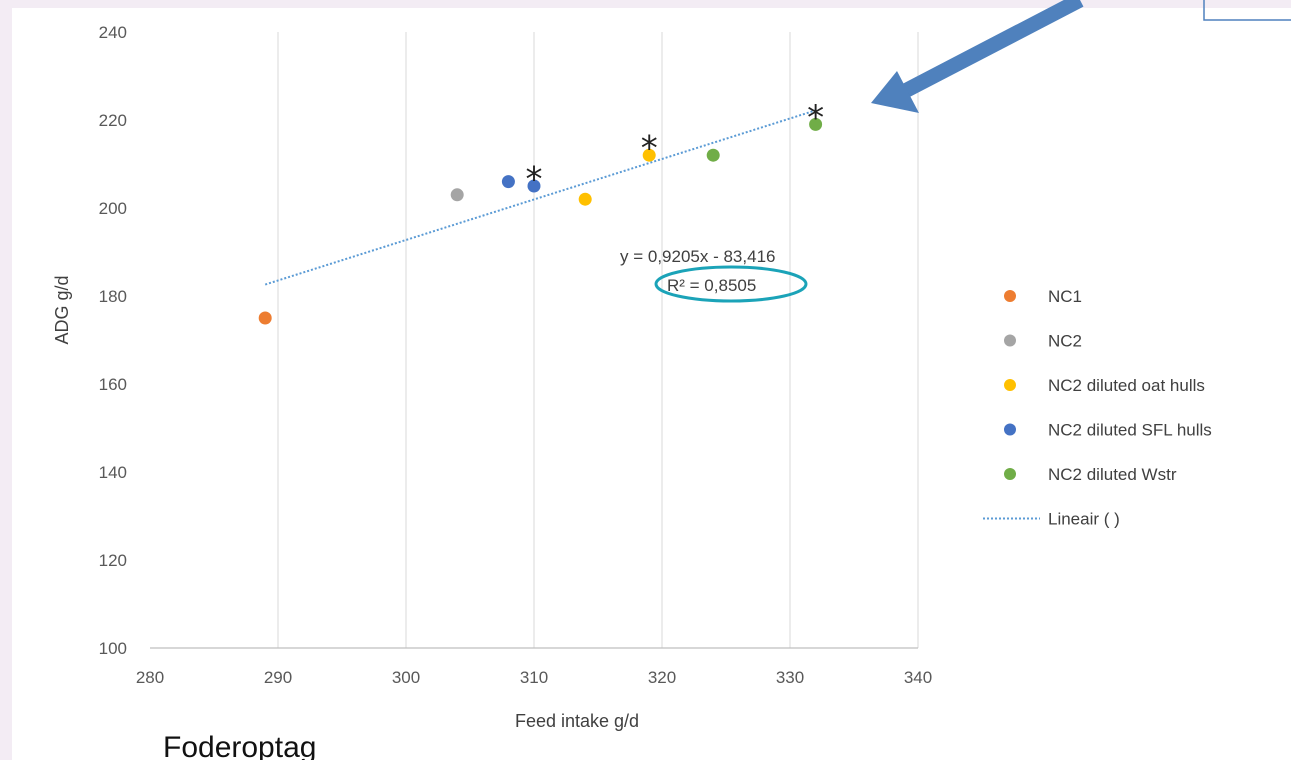 This screenshot has height=760, width=1291. Describe the element at coordinates (113, 32) in the screenshot. I see `y-tick-label: 240` at that location.